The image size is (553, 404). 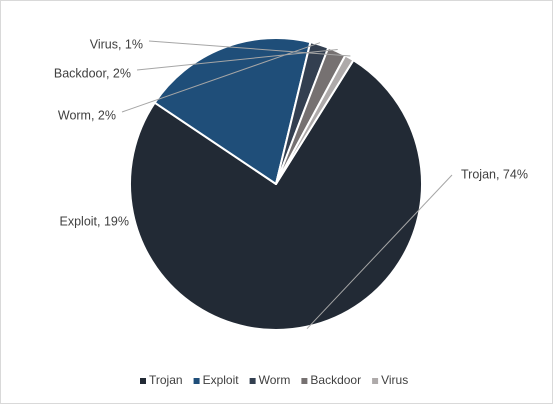 I want to click on legend-swatch-worm, so click(x=252, y=381).